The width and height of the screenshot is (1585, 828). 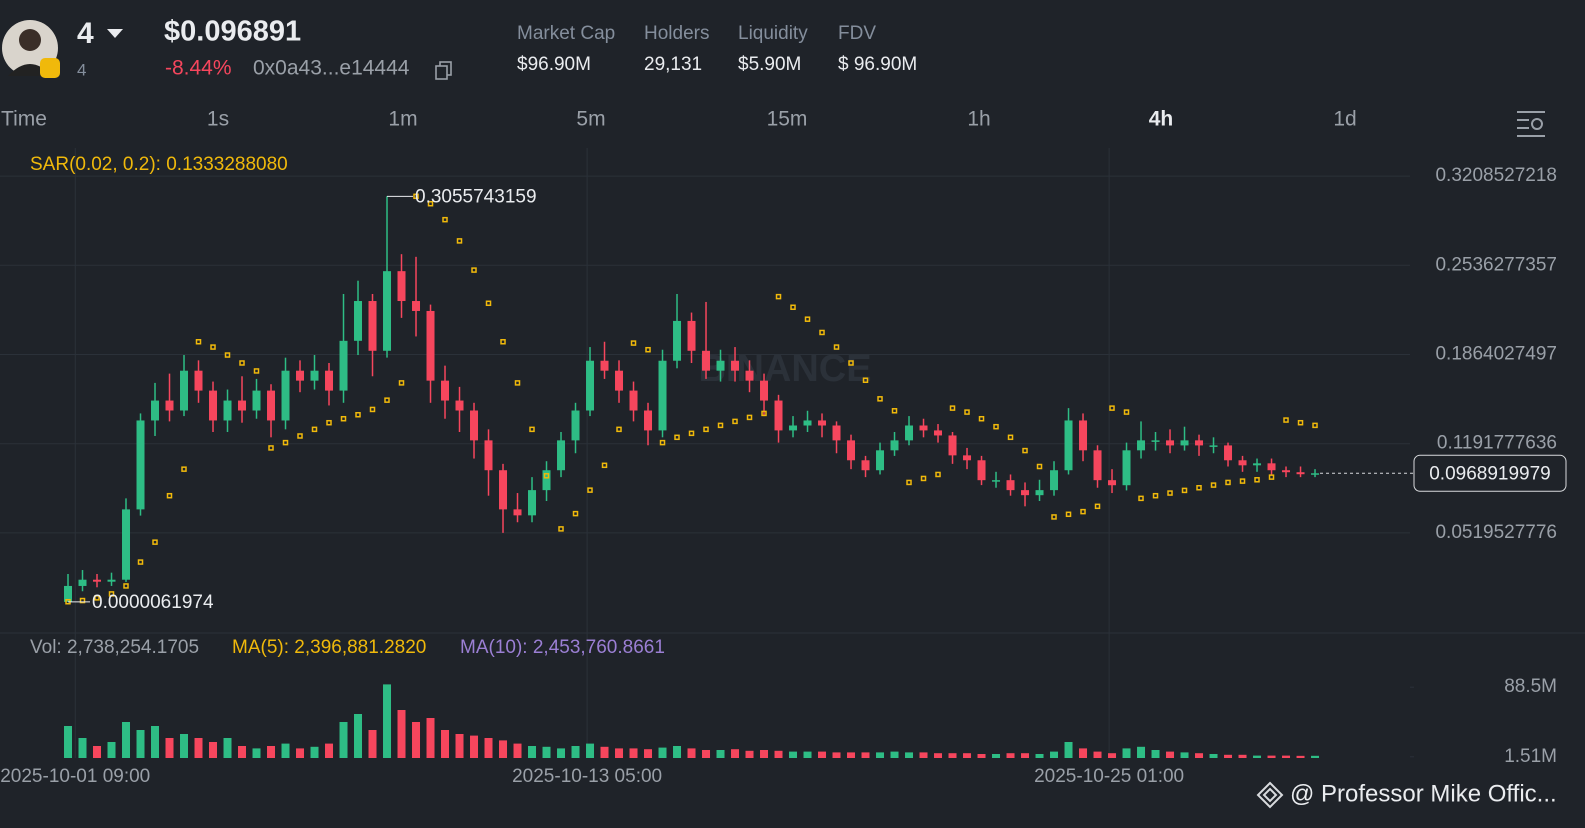 What do you see at coordinates (232, 32) in the screenshot?
I see `price: $0.096891` at bounding box center [232, 32].